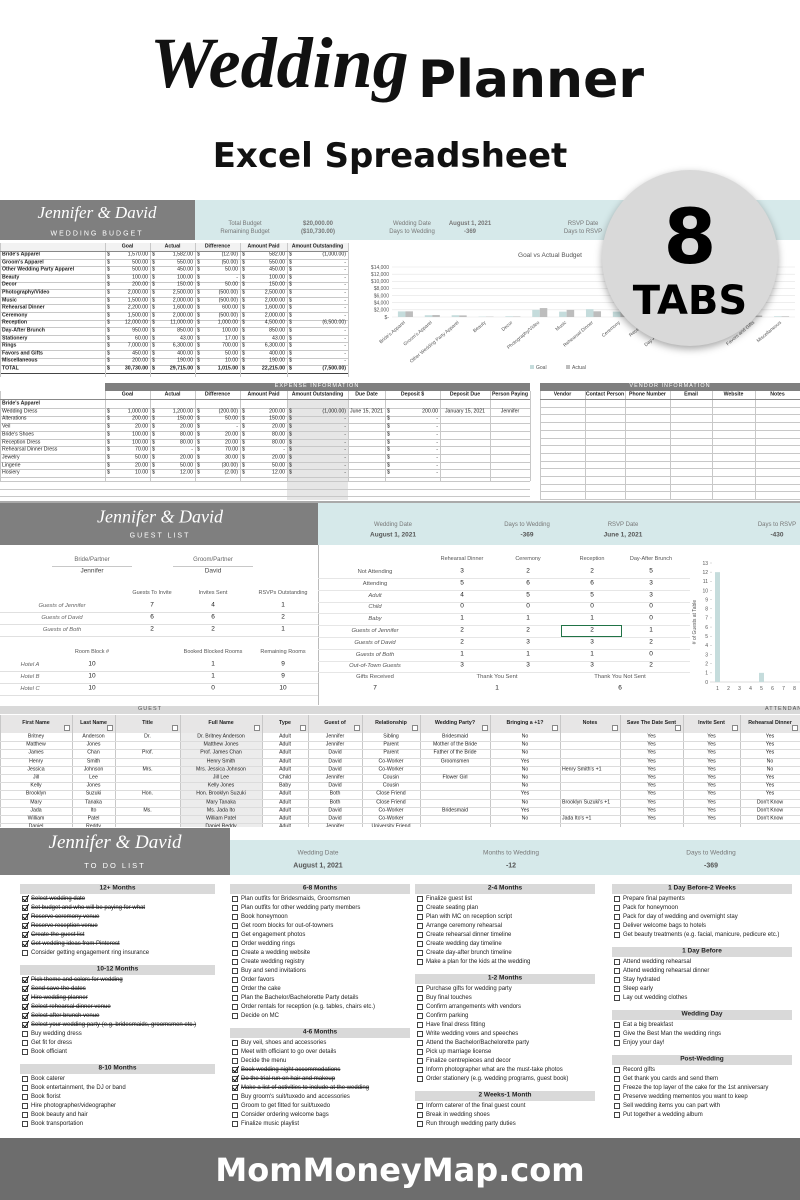 The image size is (800, 1200). Describe the element at coordinates (230, 330) in the screenshot. I see `cell: 100.00` at that location.